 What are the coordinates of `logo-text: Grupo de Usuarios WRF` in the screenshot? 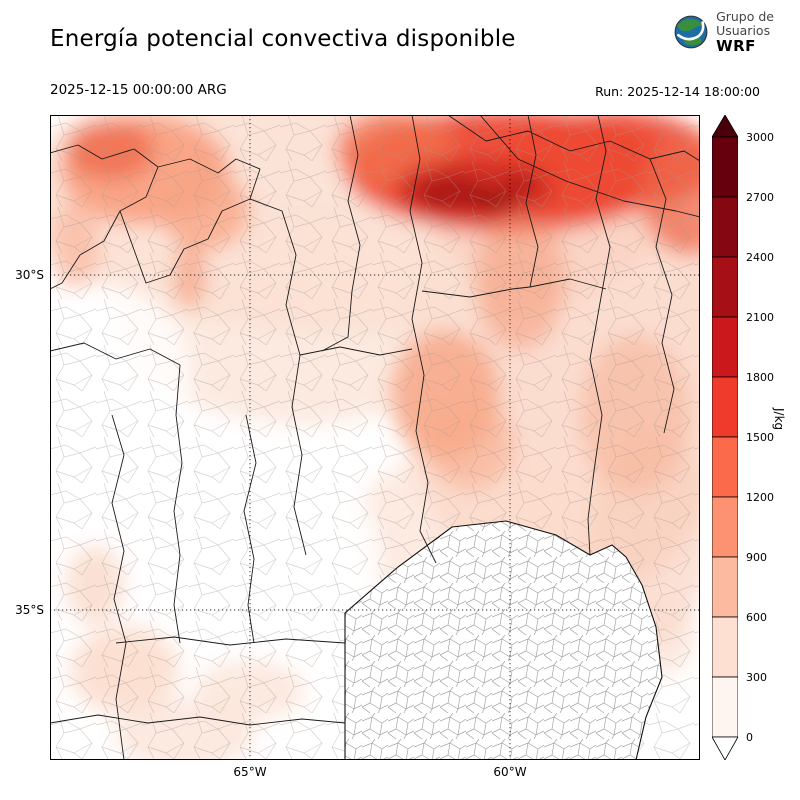 It's located at (745, 32).